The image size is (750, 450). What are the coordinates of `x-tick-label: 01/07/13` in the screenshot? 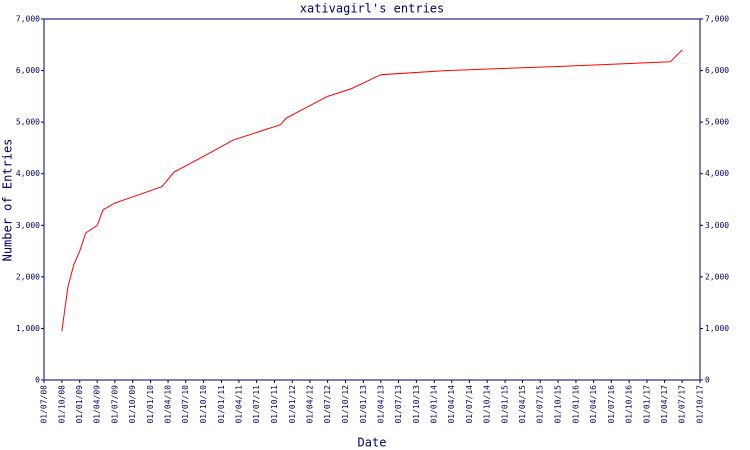 It's located at (398, 404).